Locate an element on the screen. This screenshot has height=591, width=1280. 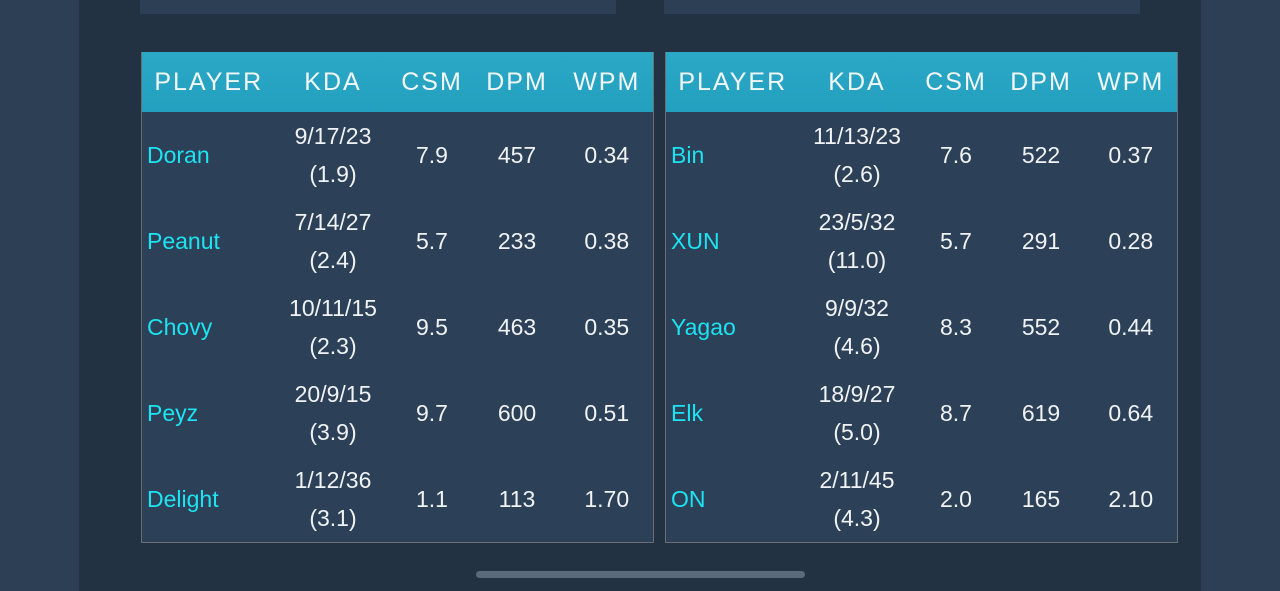
player-name: Peanut is located at coordinates (183, 241).